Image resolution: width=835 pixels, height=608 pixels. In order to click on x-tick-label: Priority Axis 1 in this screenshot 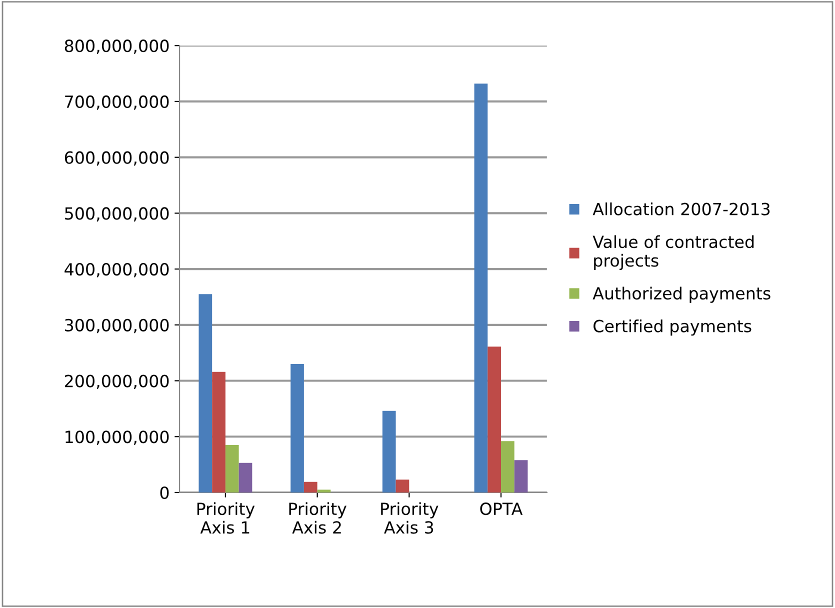, I will do `click(226, 518)`.